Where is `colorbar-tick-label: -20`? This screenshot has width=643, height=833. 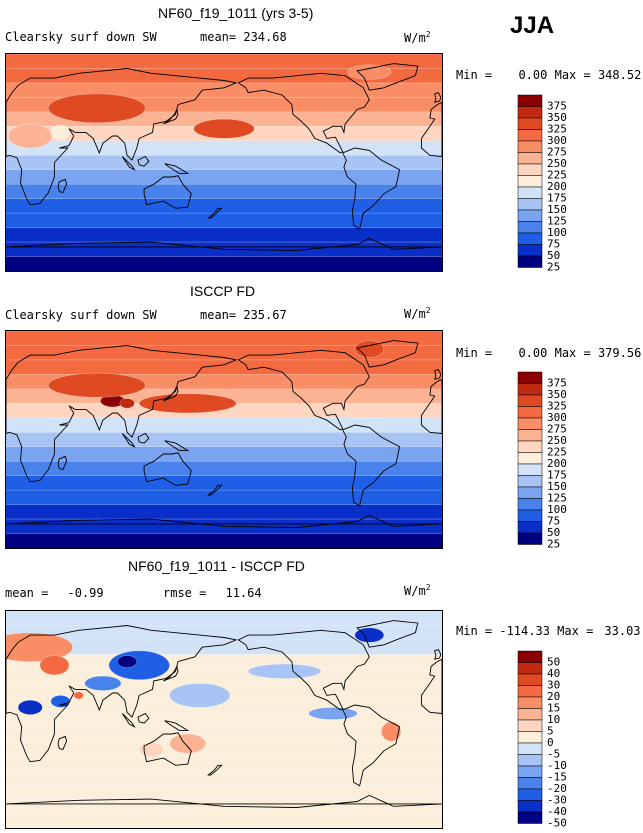
colorbar-tick-label: -20 is located at coordinates (557, 788).